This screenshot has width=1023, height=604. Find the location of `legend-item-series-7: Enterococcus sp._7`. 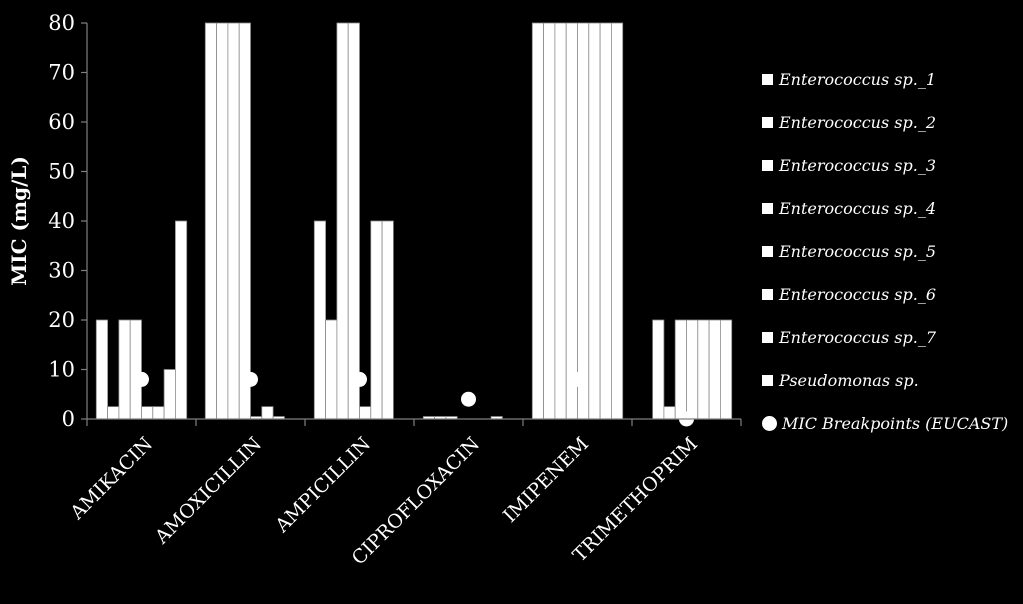

legend-item-series-7: Enterococcus sp._7 is located at coordinates (892, 337).